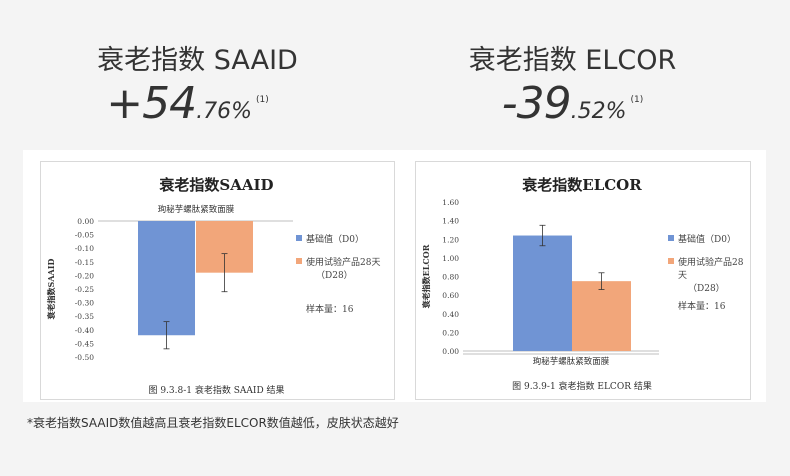 This screenshot has width=790, height=476. What do you see at coordinates (450, 239) in the screenshot?
I see `y-tick-label: 1.20` at bounding box center [450, 239].